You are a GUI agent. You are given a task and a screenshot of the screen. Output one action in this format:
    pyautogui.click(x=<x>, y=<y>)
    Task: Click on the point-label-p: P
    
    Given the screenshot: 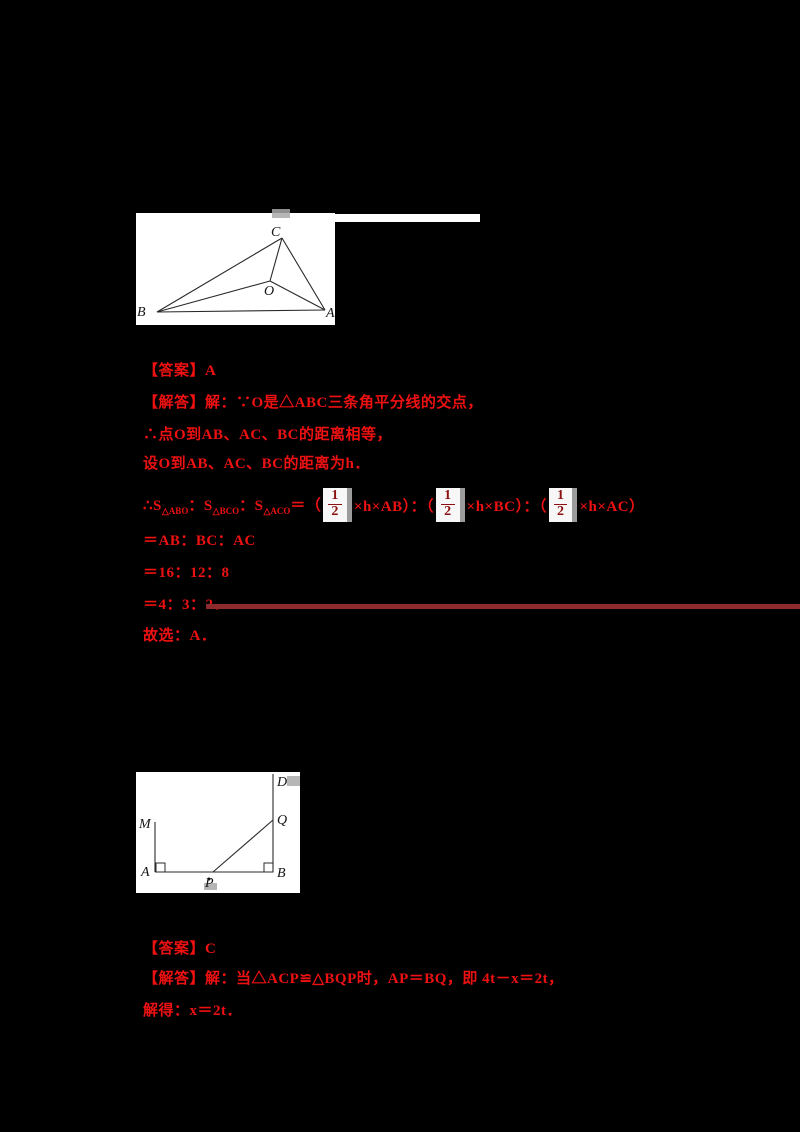 What is the action you would take?
    pyautogui.click(x=209, y=883)
    